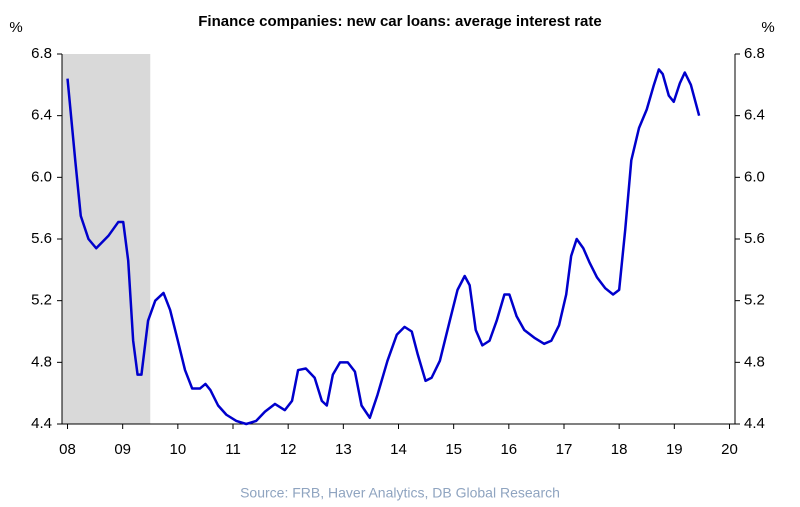 This screenshot has height=507, width=800. I want to click on y2-axis-label: %, so click(767, 27).